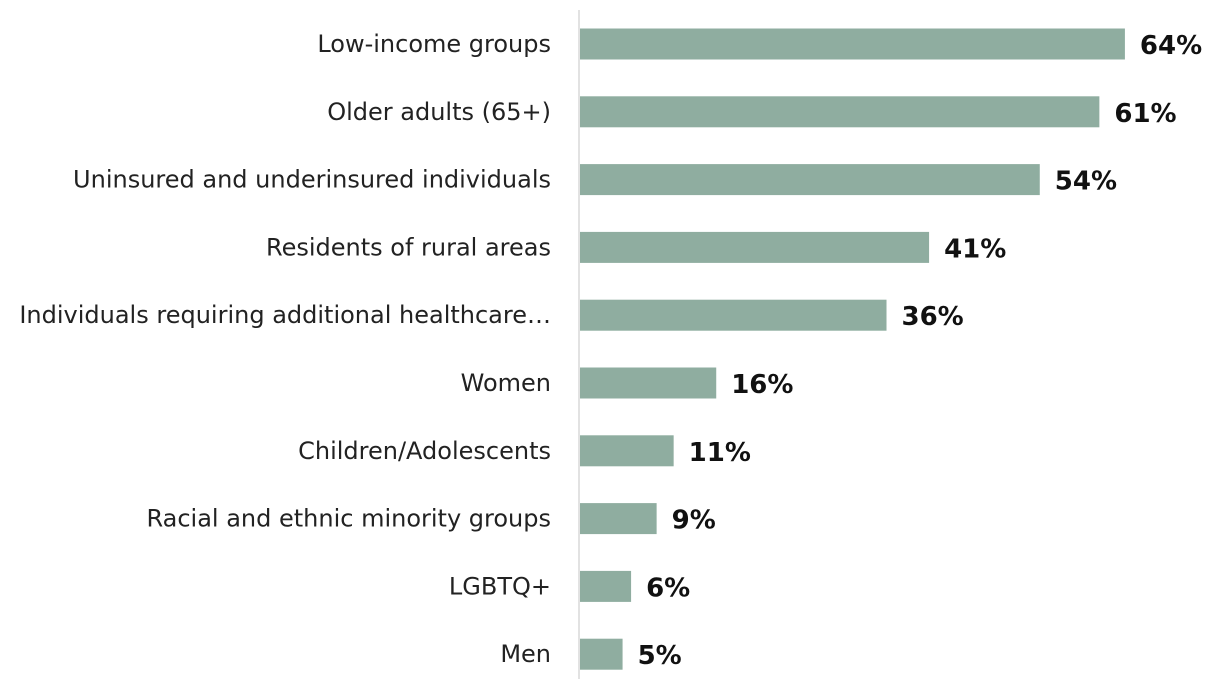 This screenshot has height=679, width=1213. I want to click on category-label-0: Low-income groups, so click(434, 44).